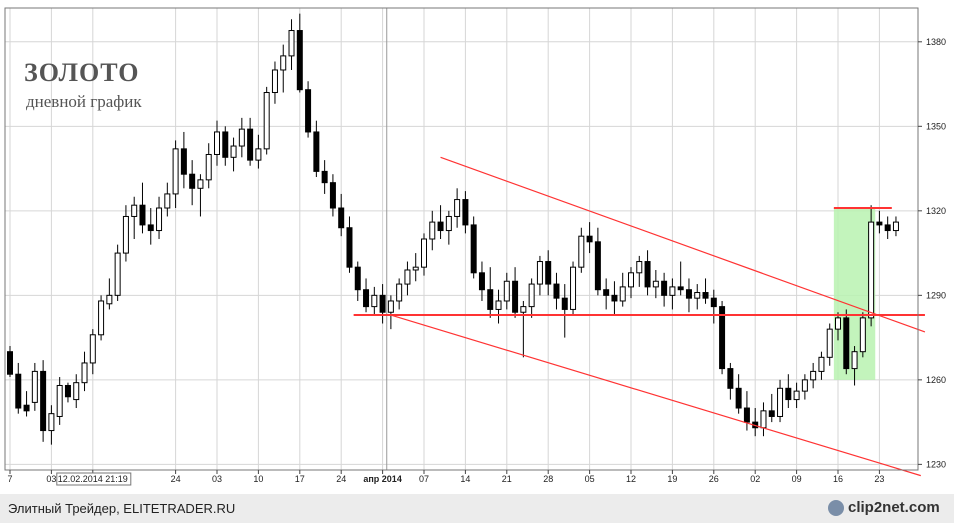 The image size is (954, 523). I want to click on x-tick-label: 09, so click(797, 479).